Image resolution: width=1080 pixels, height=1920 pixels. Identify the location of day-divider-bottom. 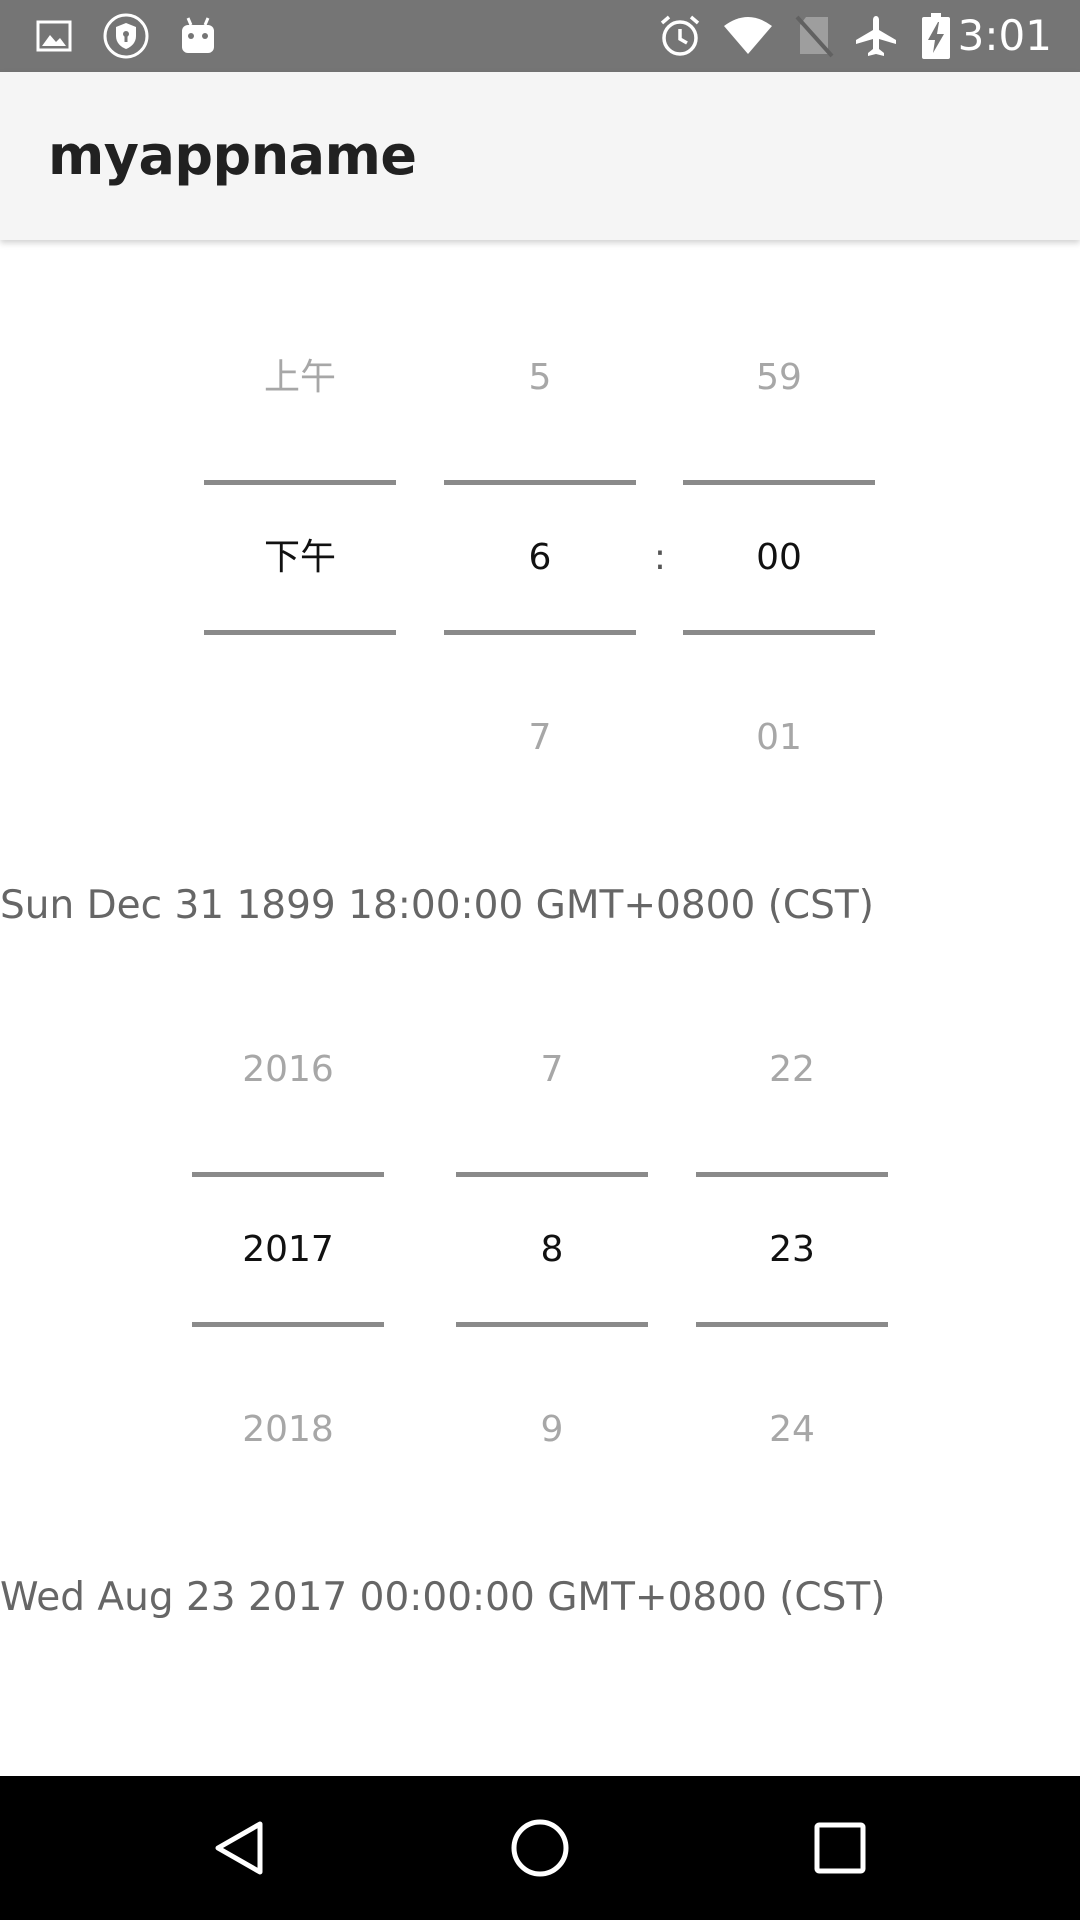
(792, 1324).